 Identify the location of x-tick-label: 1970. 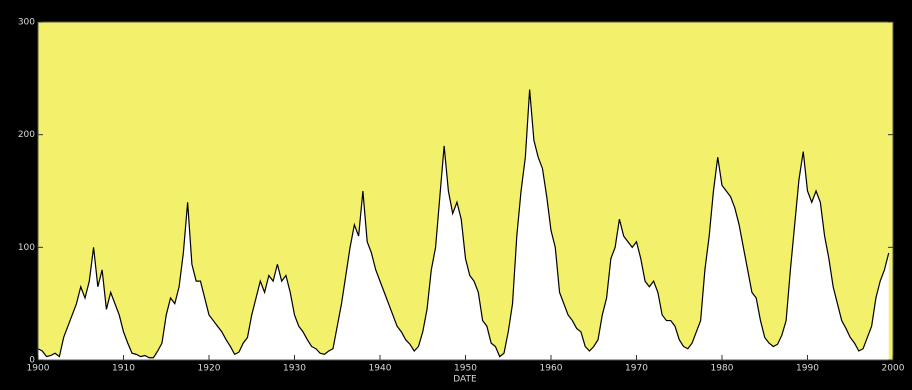
(636, 369).